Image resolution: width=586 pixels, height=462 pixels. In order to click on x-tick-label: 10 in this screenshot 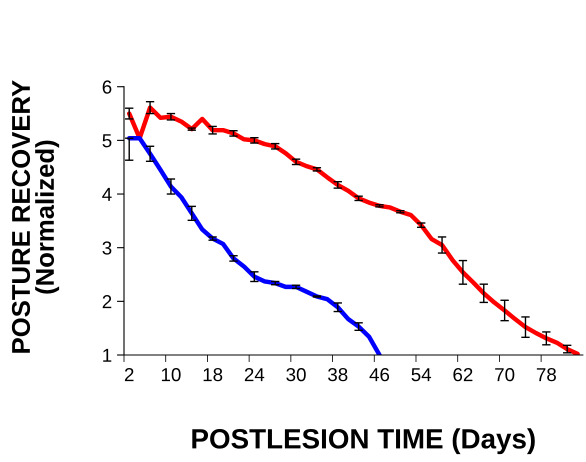, I will do `click(171, 375)`.